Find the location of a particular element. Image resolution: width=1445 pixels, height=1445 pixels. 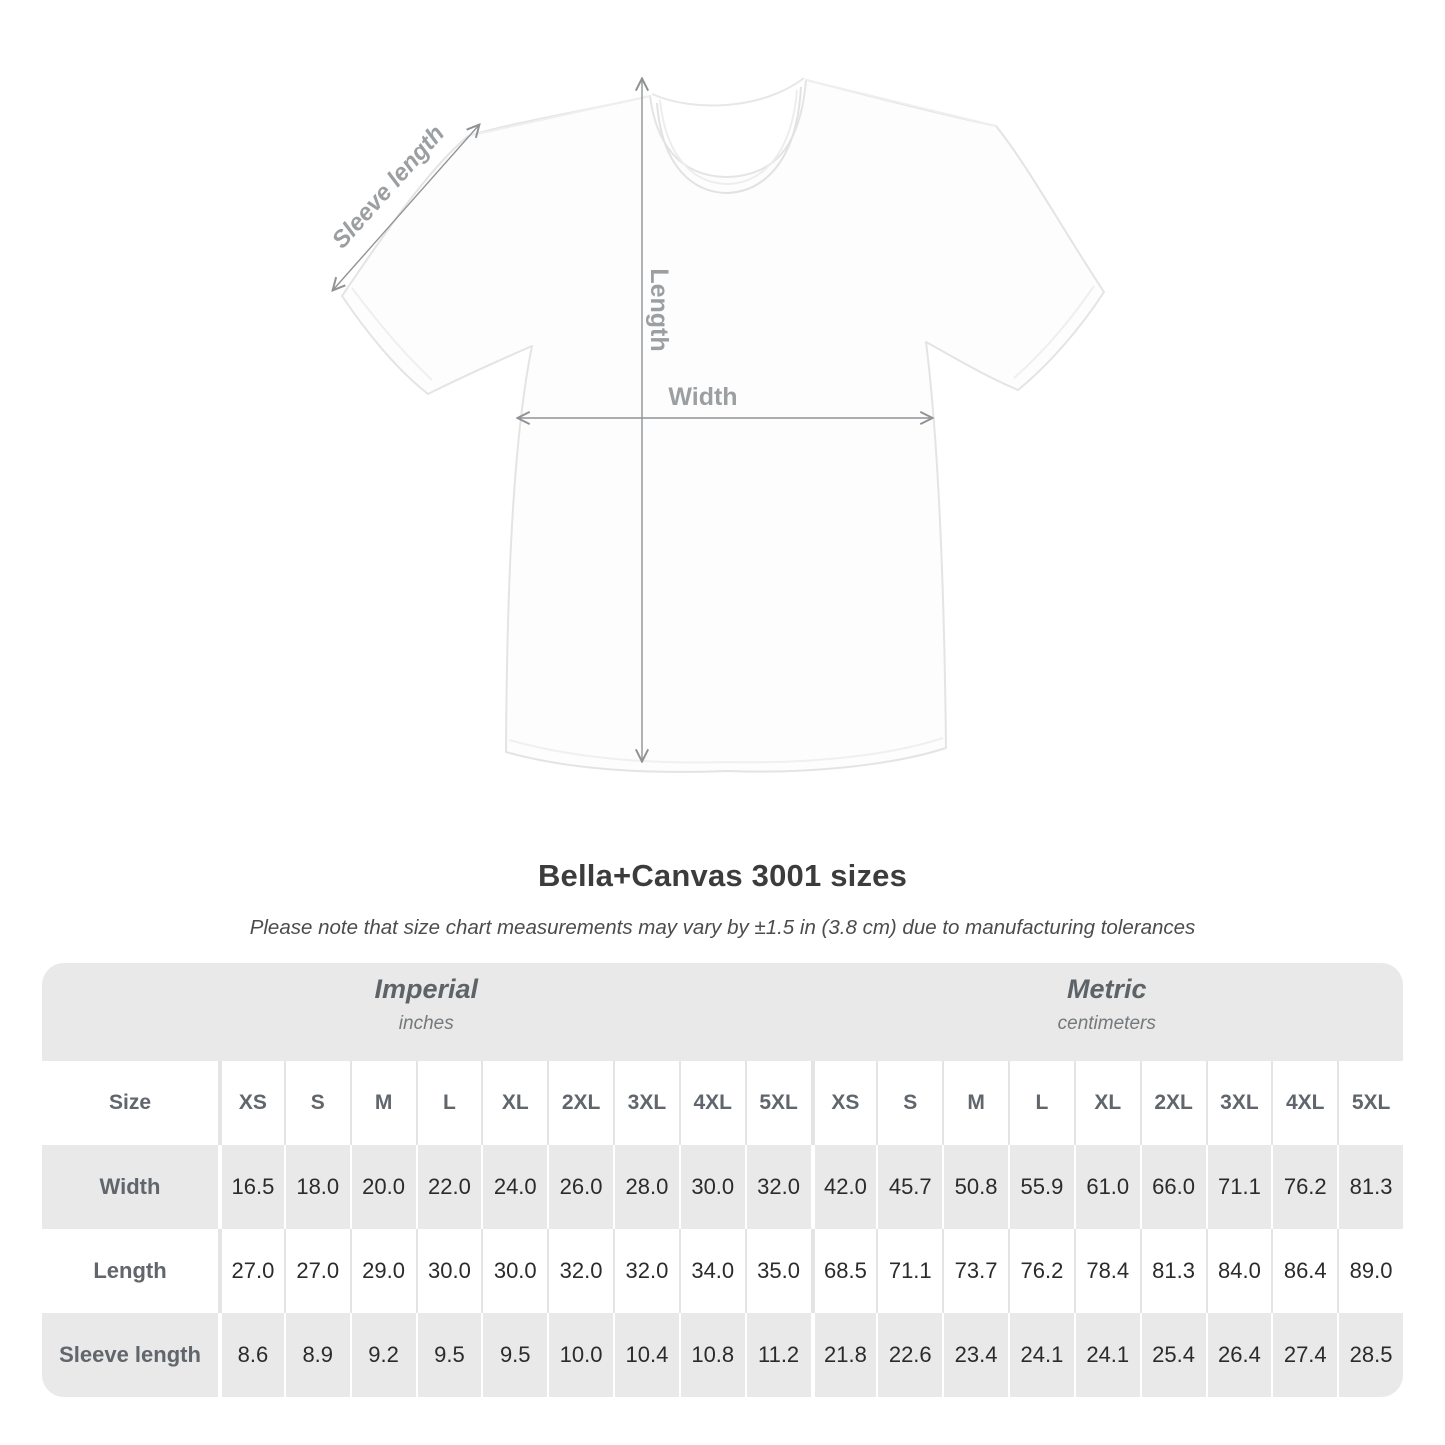

row-label: Sleeve length is located at coordinates (130, 1355).